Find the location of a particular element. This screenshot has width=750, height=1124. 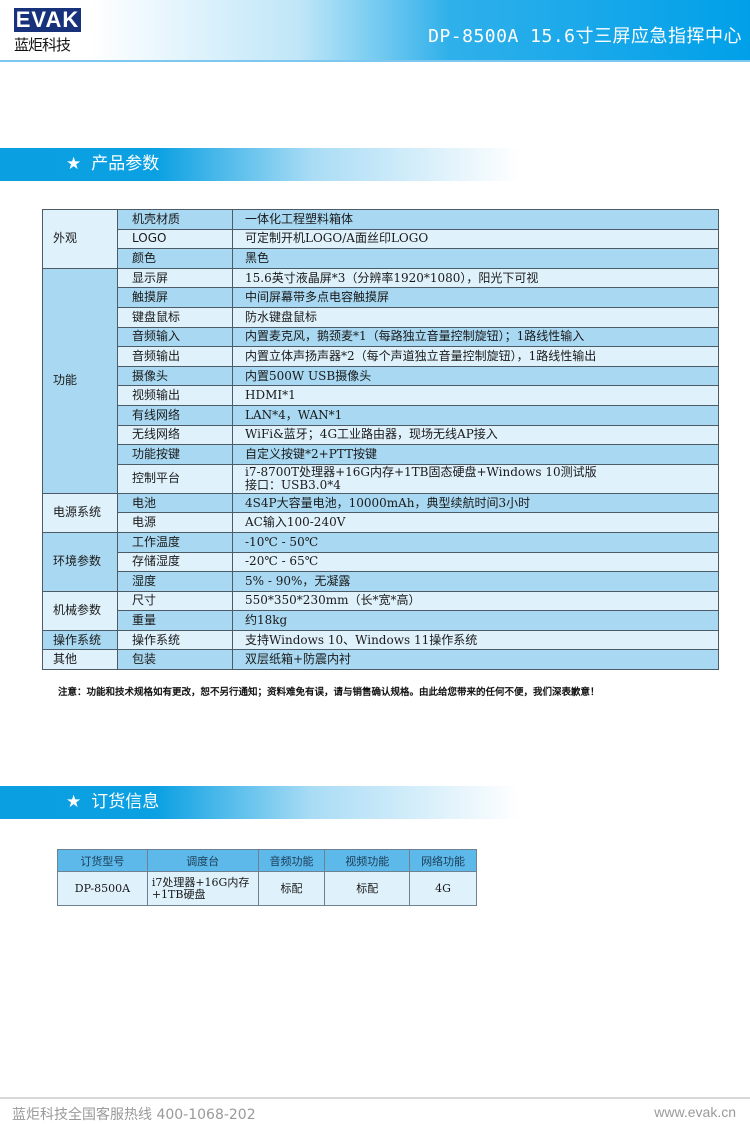

spec-label: 有线网络 is located at coordinates (175, 415).